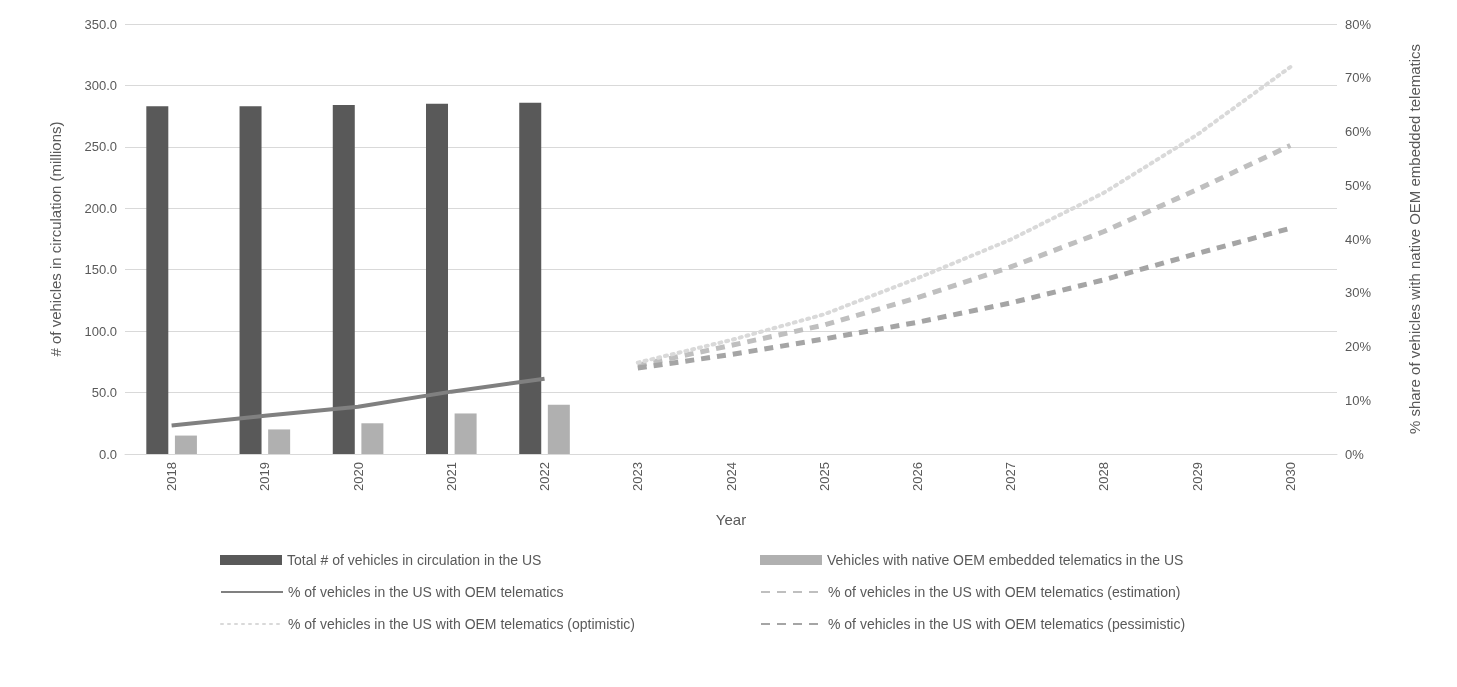 The image size is (1457, 687). I want to click on x-tick-label: 2026, so click(917, 476).